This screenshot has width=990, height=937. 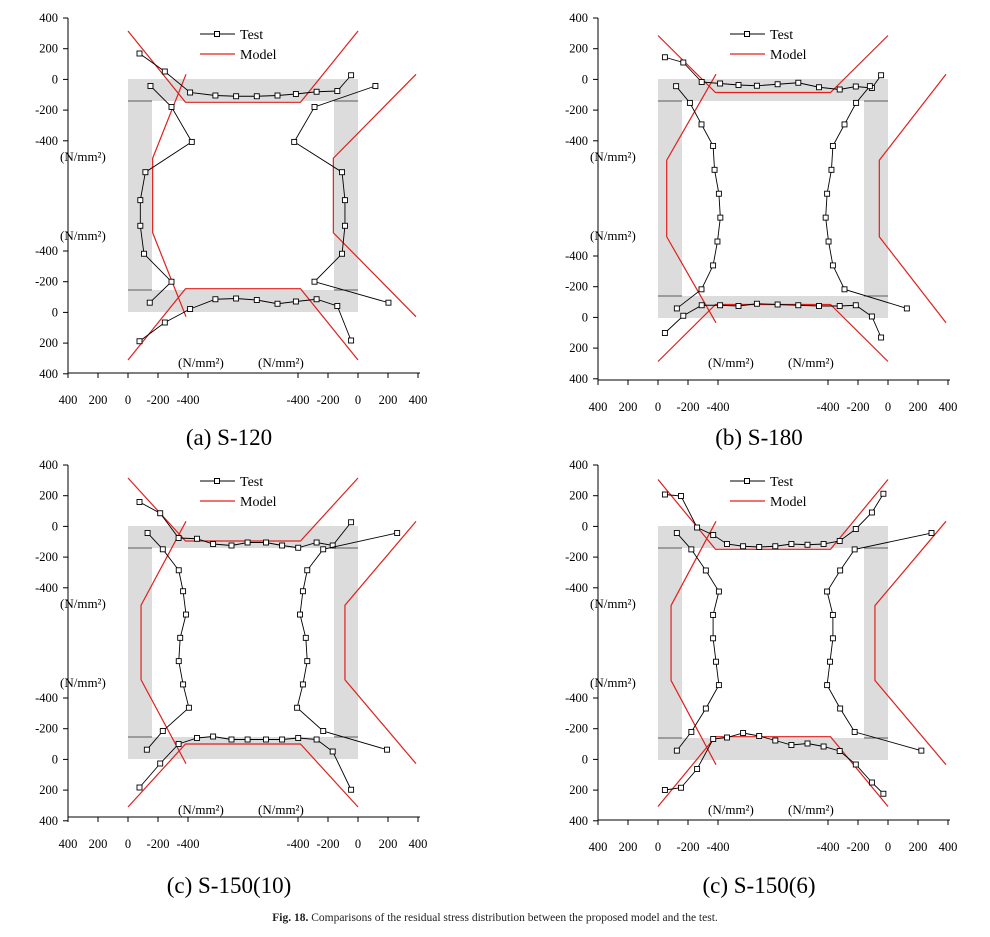 I want to click on model-line-top, so click(x=243, y=509).